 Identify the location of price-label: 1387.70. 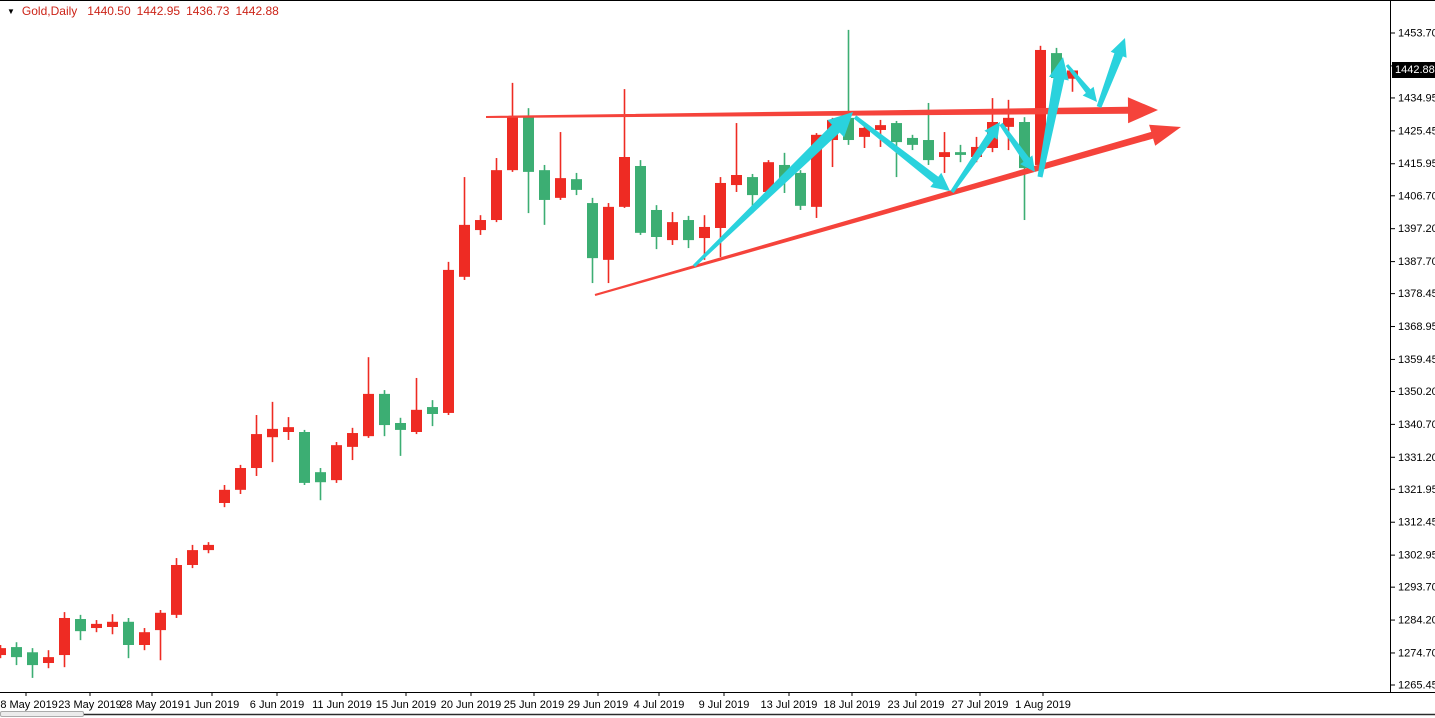
(1416, 262).